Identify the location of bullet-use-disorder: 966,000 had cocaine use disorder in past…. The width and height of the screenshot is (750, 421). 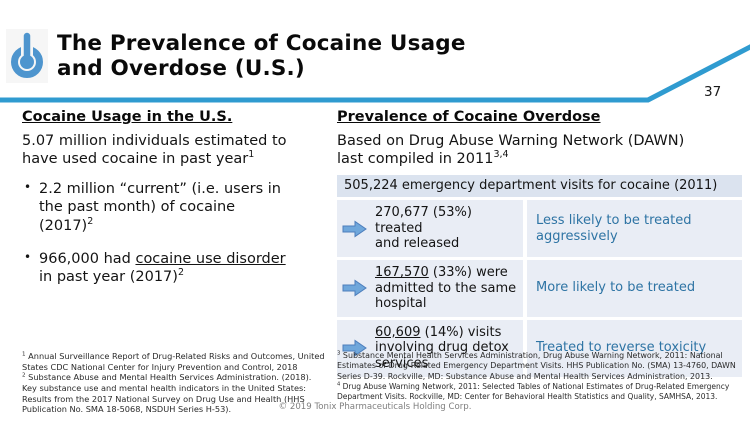
(173, 268).